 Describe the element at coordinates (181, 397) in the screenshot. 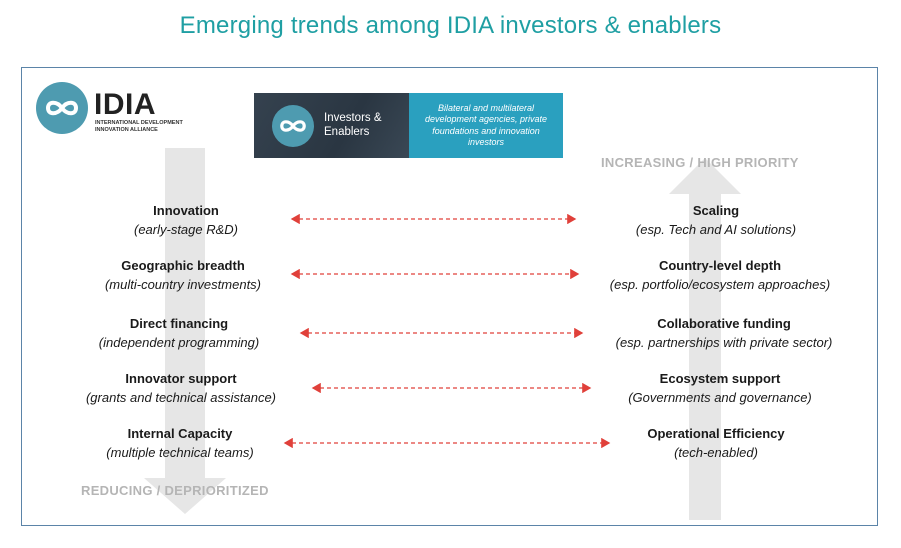

I see `left-item-subtitle: (grants and technical assistance)` at that location.